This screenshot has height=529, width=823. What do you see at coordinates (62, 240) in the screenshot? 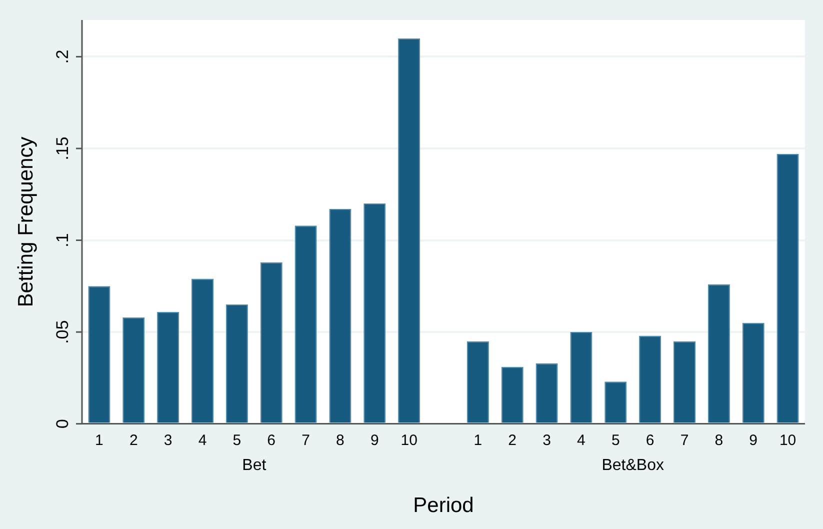
I see `y-tick-label: .1` at bounding box center [62, 240].